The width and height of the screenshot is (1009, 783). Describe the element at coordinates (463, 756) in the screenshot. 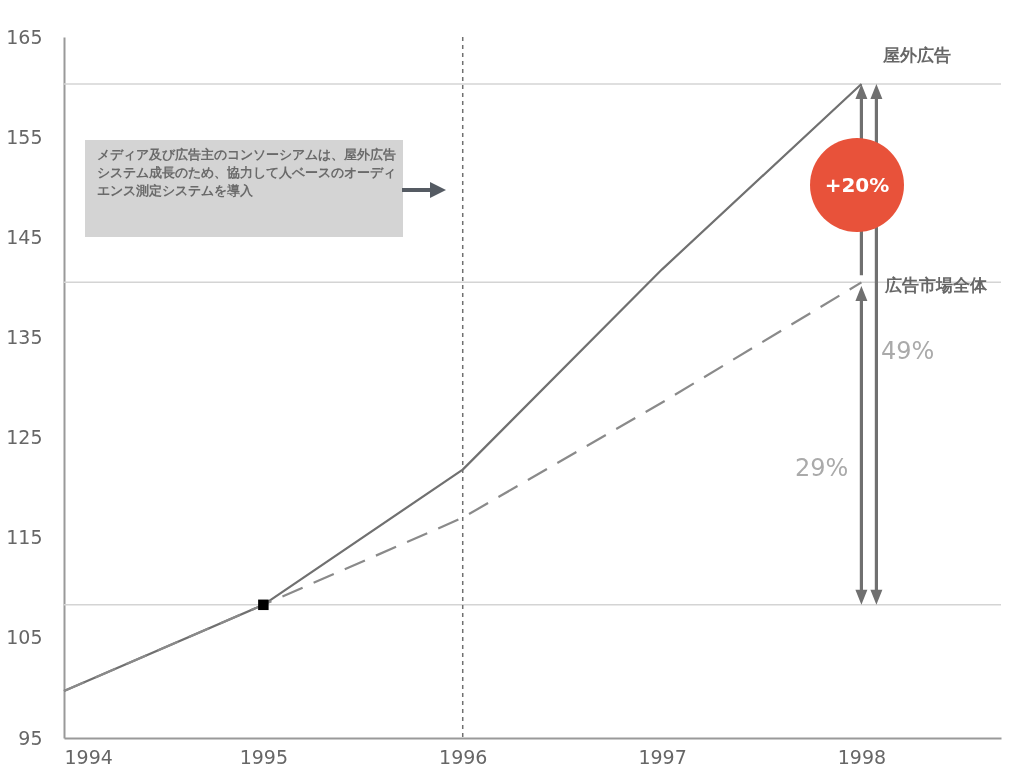

I see `x-tick-label: 1996` at that location.